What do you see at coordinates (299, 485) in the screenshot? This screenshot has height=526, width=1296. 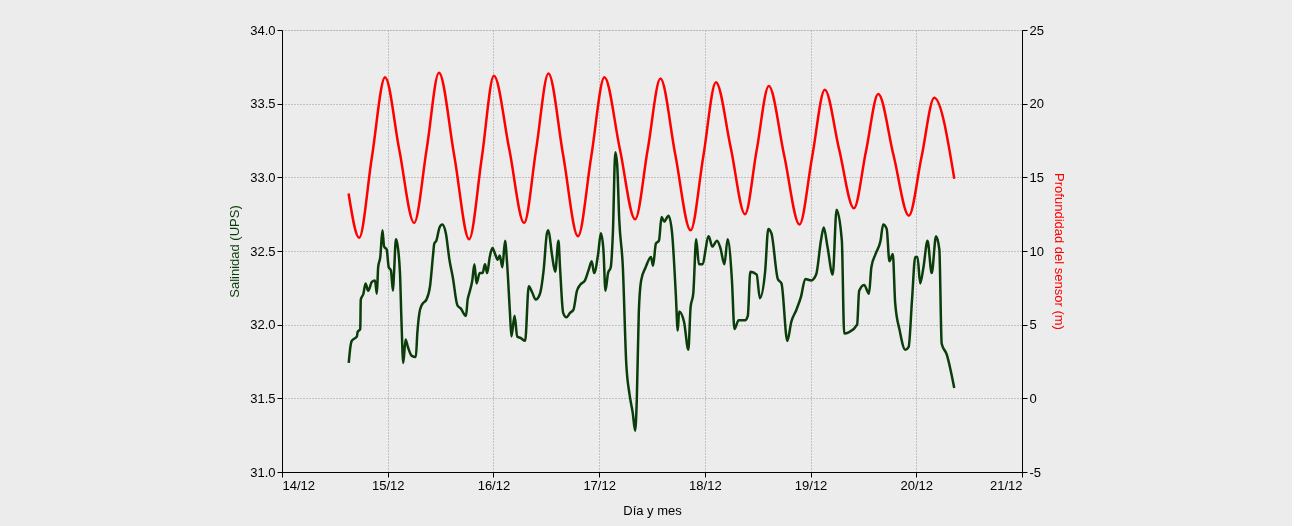 I see `x-tick-label: 14/12` at bounding box center [299, 485].